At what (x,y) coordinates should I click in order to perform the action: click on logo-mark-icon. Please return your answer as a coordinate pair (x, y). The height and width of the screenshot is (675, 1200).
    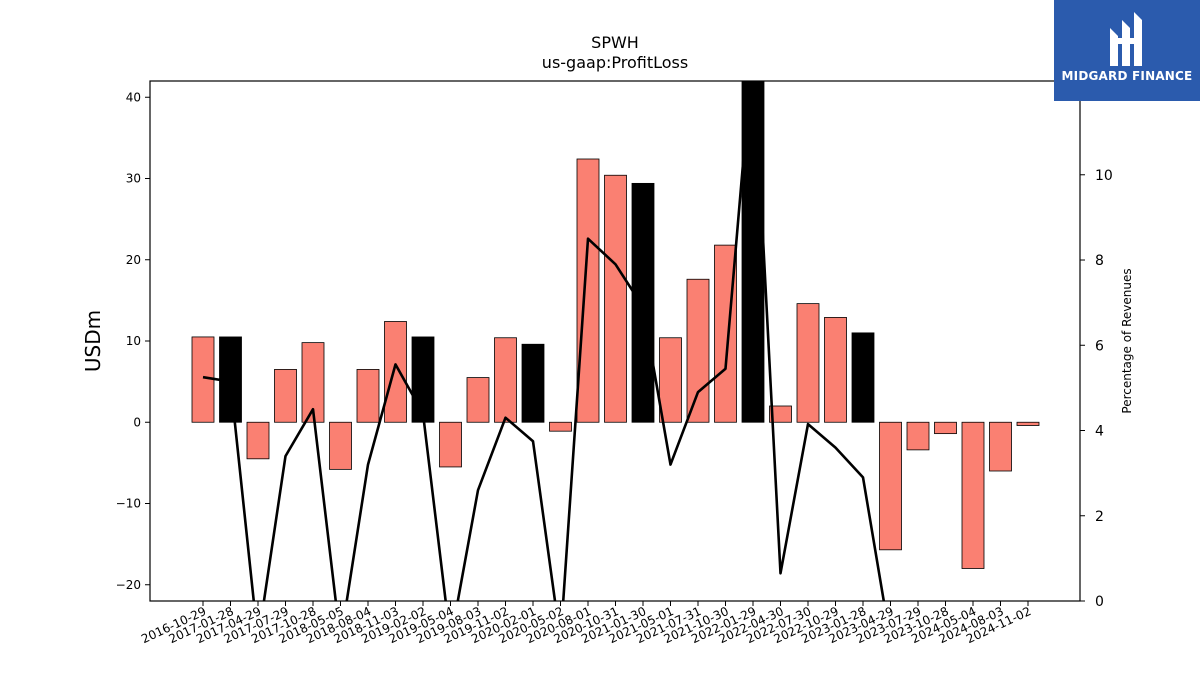
    Looking at the image, I should click on (1126, 39).